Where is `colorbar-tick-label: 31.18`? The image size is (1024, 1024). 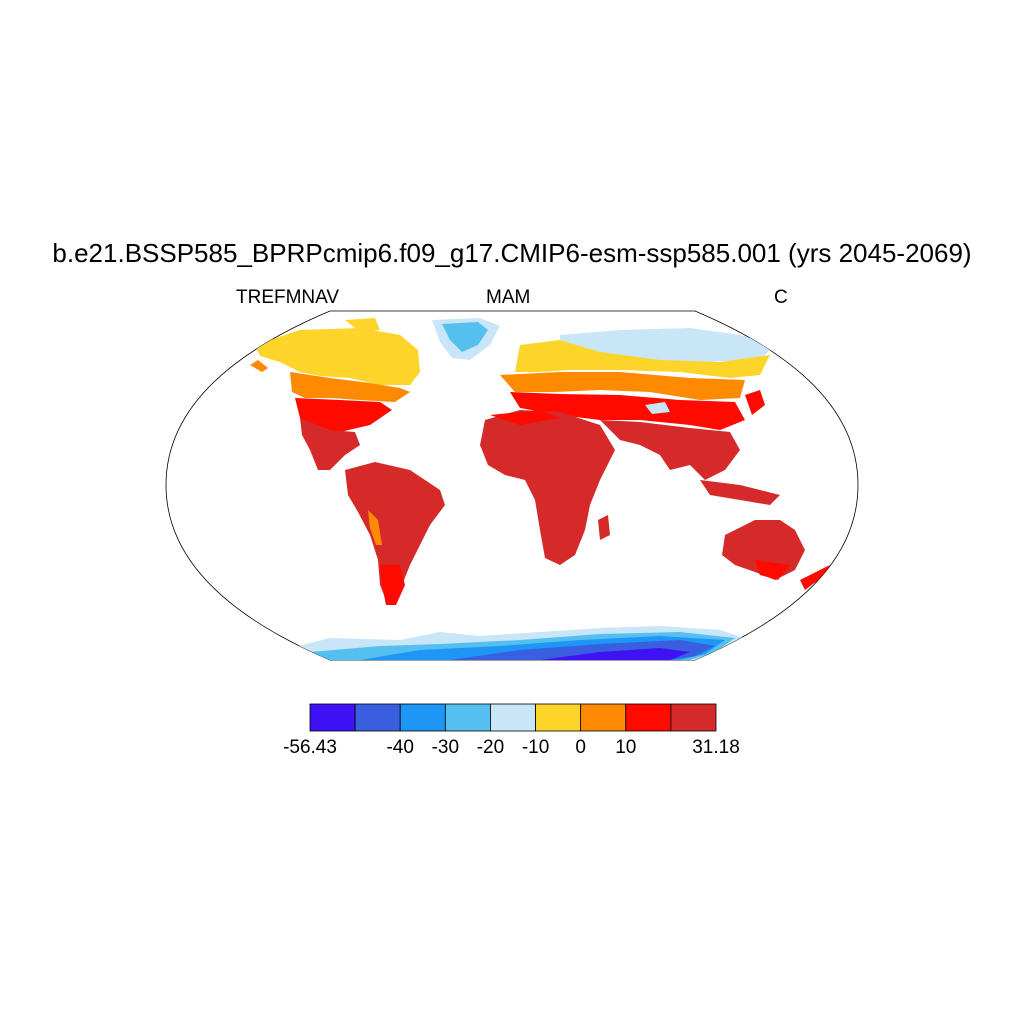
colorbar-tick-label: 31.18 is located at coordinates (716, 747).